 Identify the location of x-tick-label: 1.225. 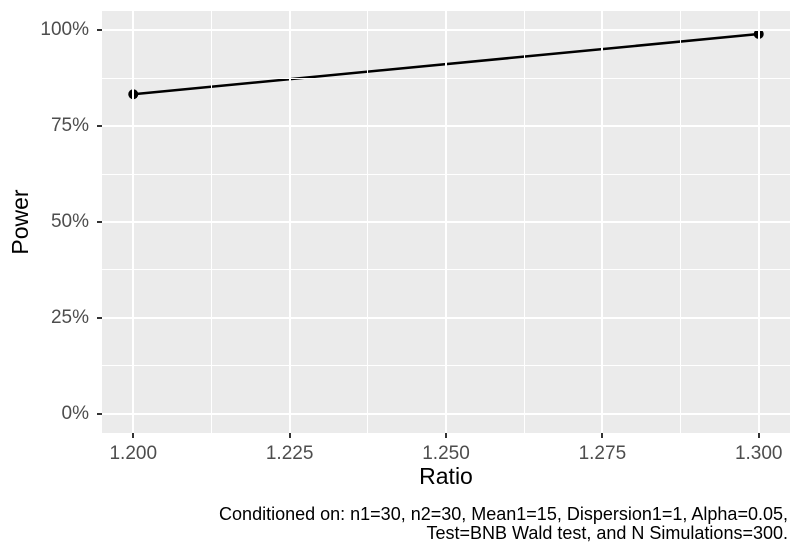
(289, 453).